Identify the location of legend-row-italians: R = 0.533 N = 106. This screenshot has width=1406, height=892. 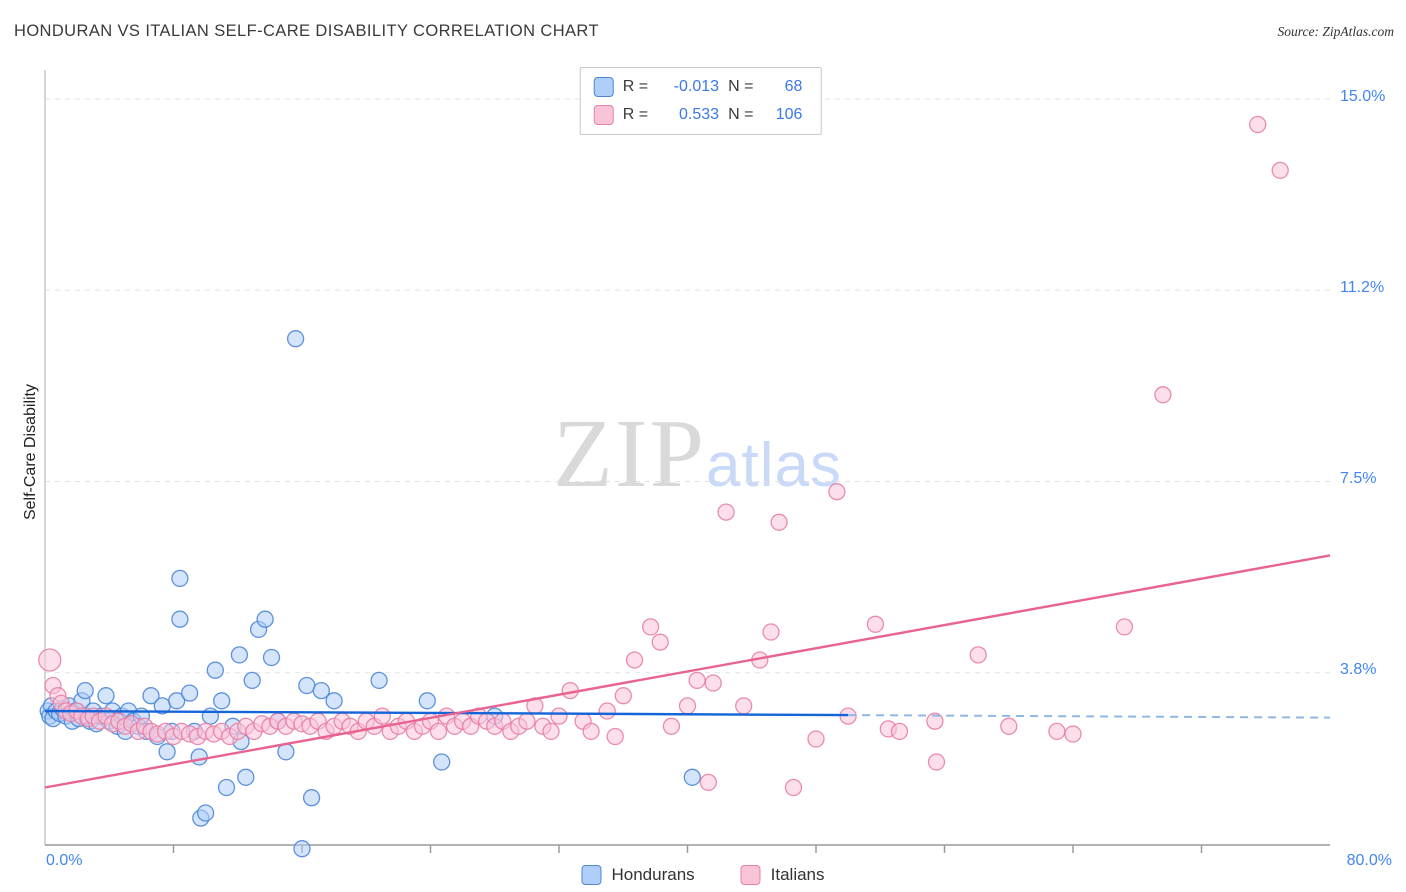
(698, 115).